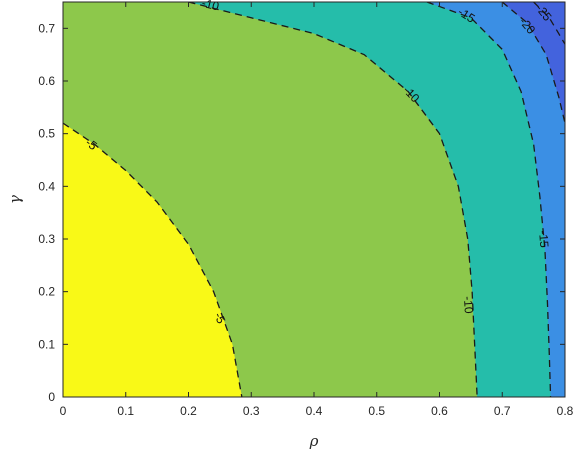 The height and width of the screenshot is (457, 583). What do you see at coordinates (46, 344) in the screenshot?
I see `y-tick-label: 0.1` at bounding box center [46, 344].